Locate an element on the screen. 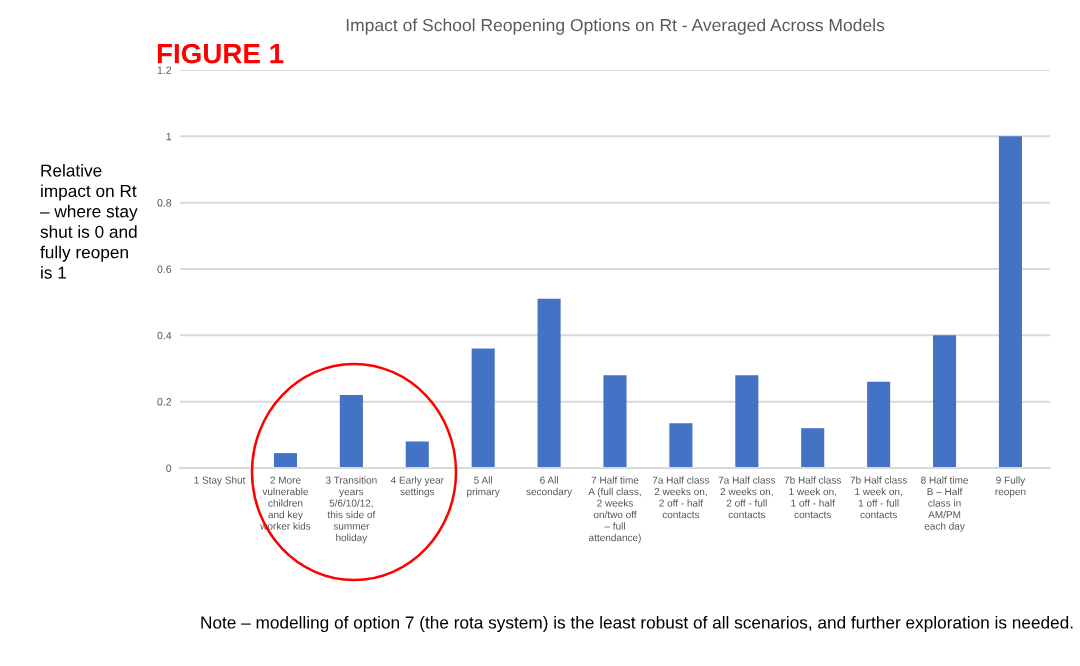  text: Relative impact on Rt – where stay shut is 0 and fully reopen is 1 is located at coordinates (89, 221).